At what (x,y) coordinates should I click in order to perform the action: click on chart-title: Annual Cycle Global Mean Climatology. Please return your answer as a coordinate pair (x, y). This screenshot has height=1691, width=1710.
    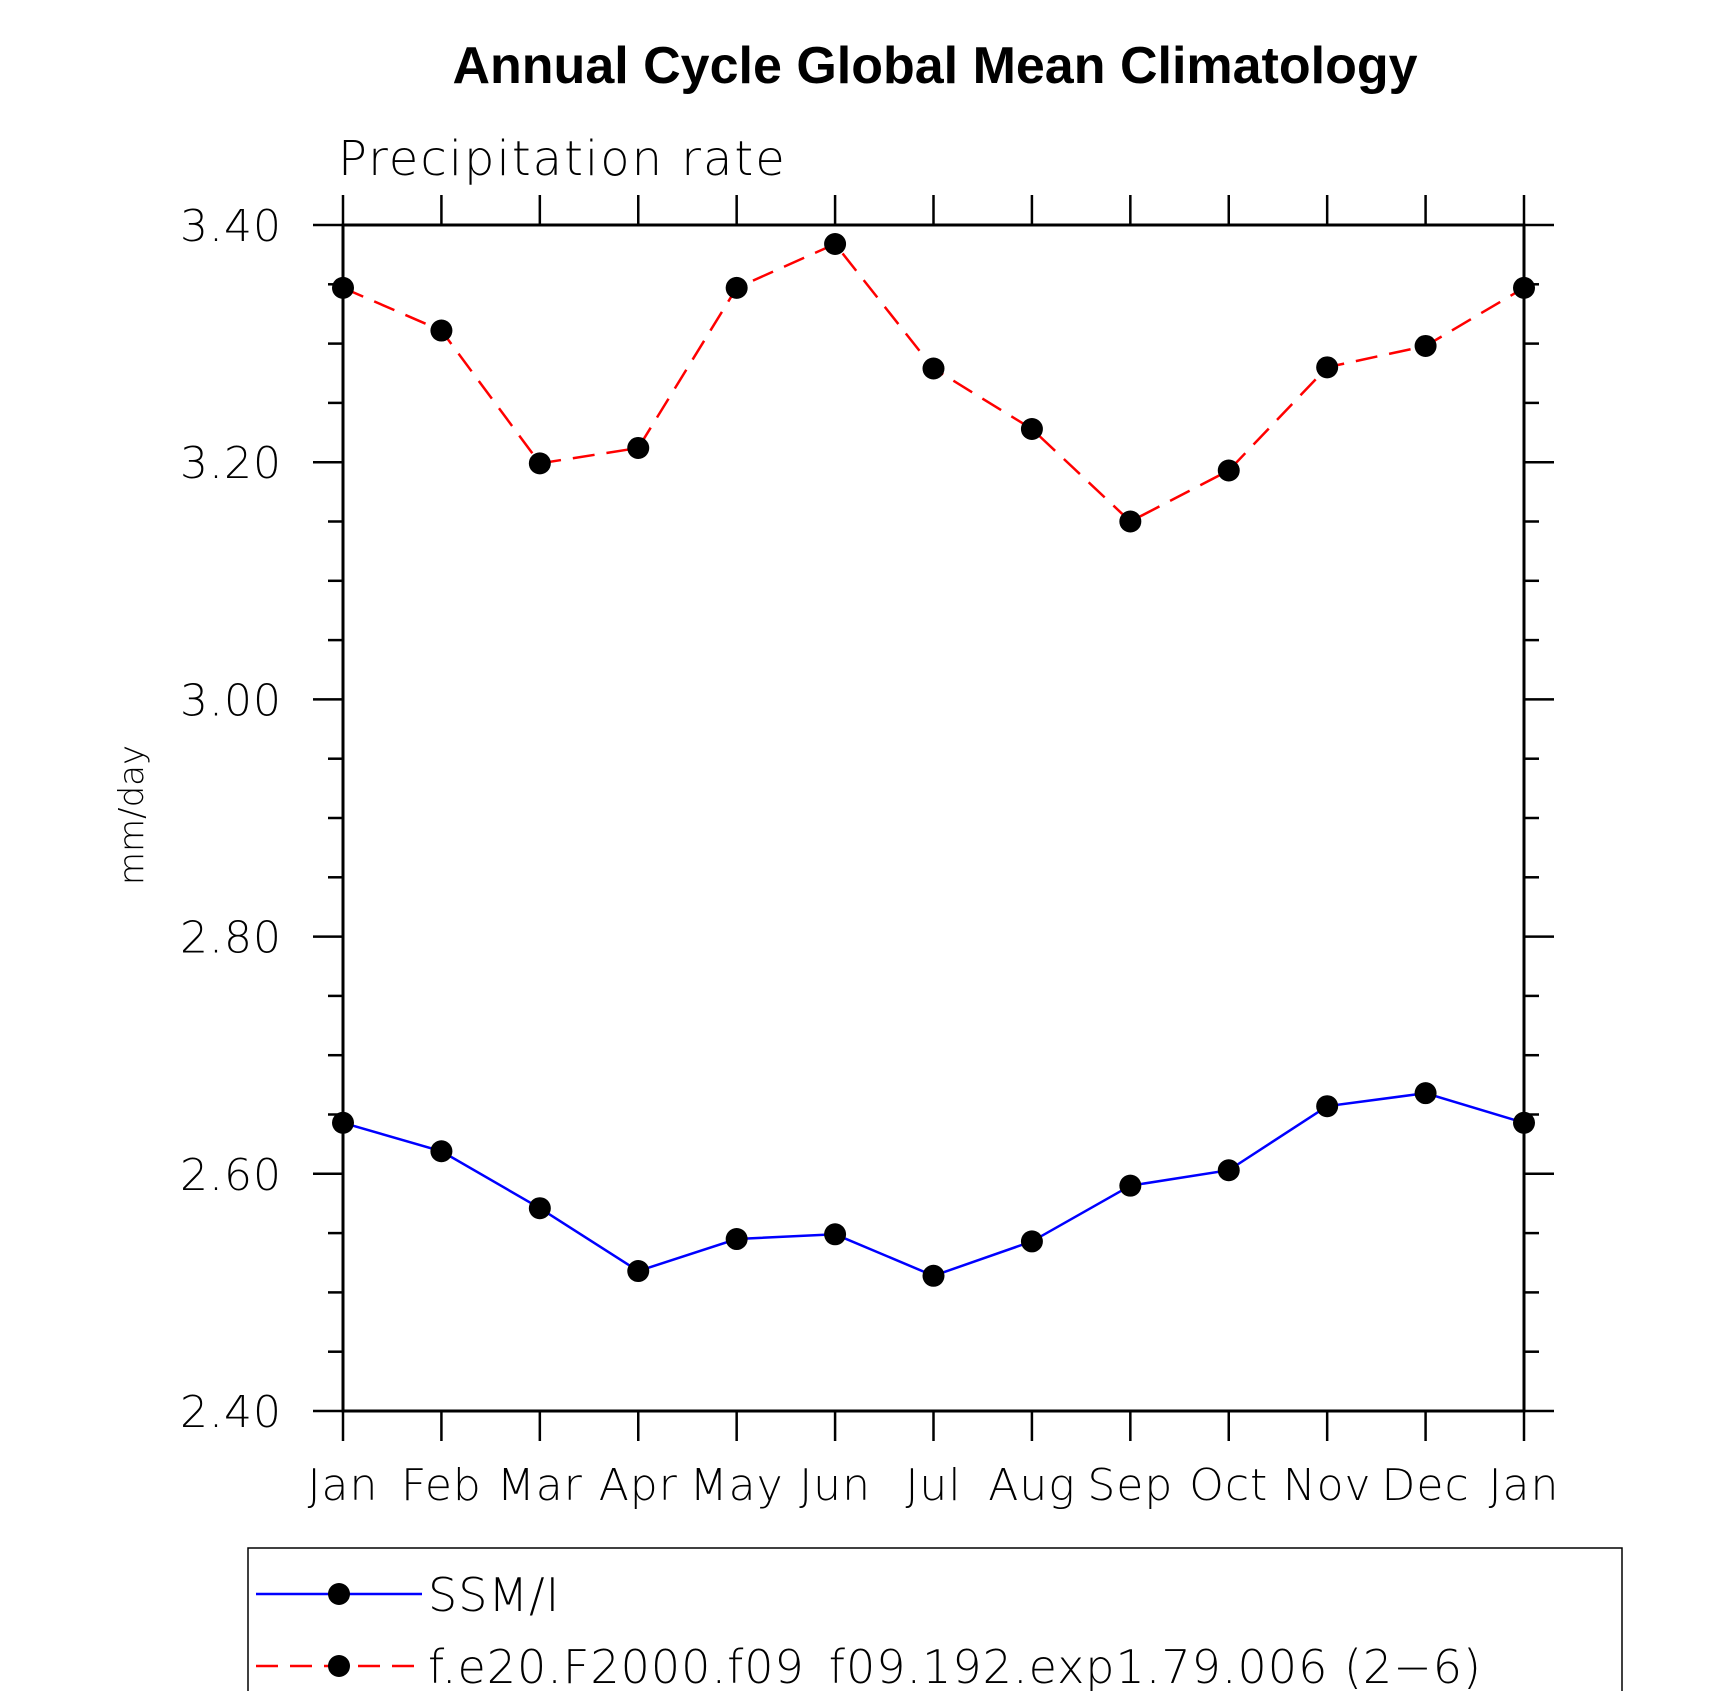
    Looking at the image, I should click on (934, 66).